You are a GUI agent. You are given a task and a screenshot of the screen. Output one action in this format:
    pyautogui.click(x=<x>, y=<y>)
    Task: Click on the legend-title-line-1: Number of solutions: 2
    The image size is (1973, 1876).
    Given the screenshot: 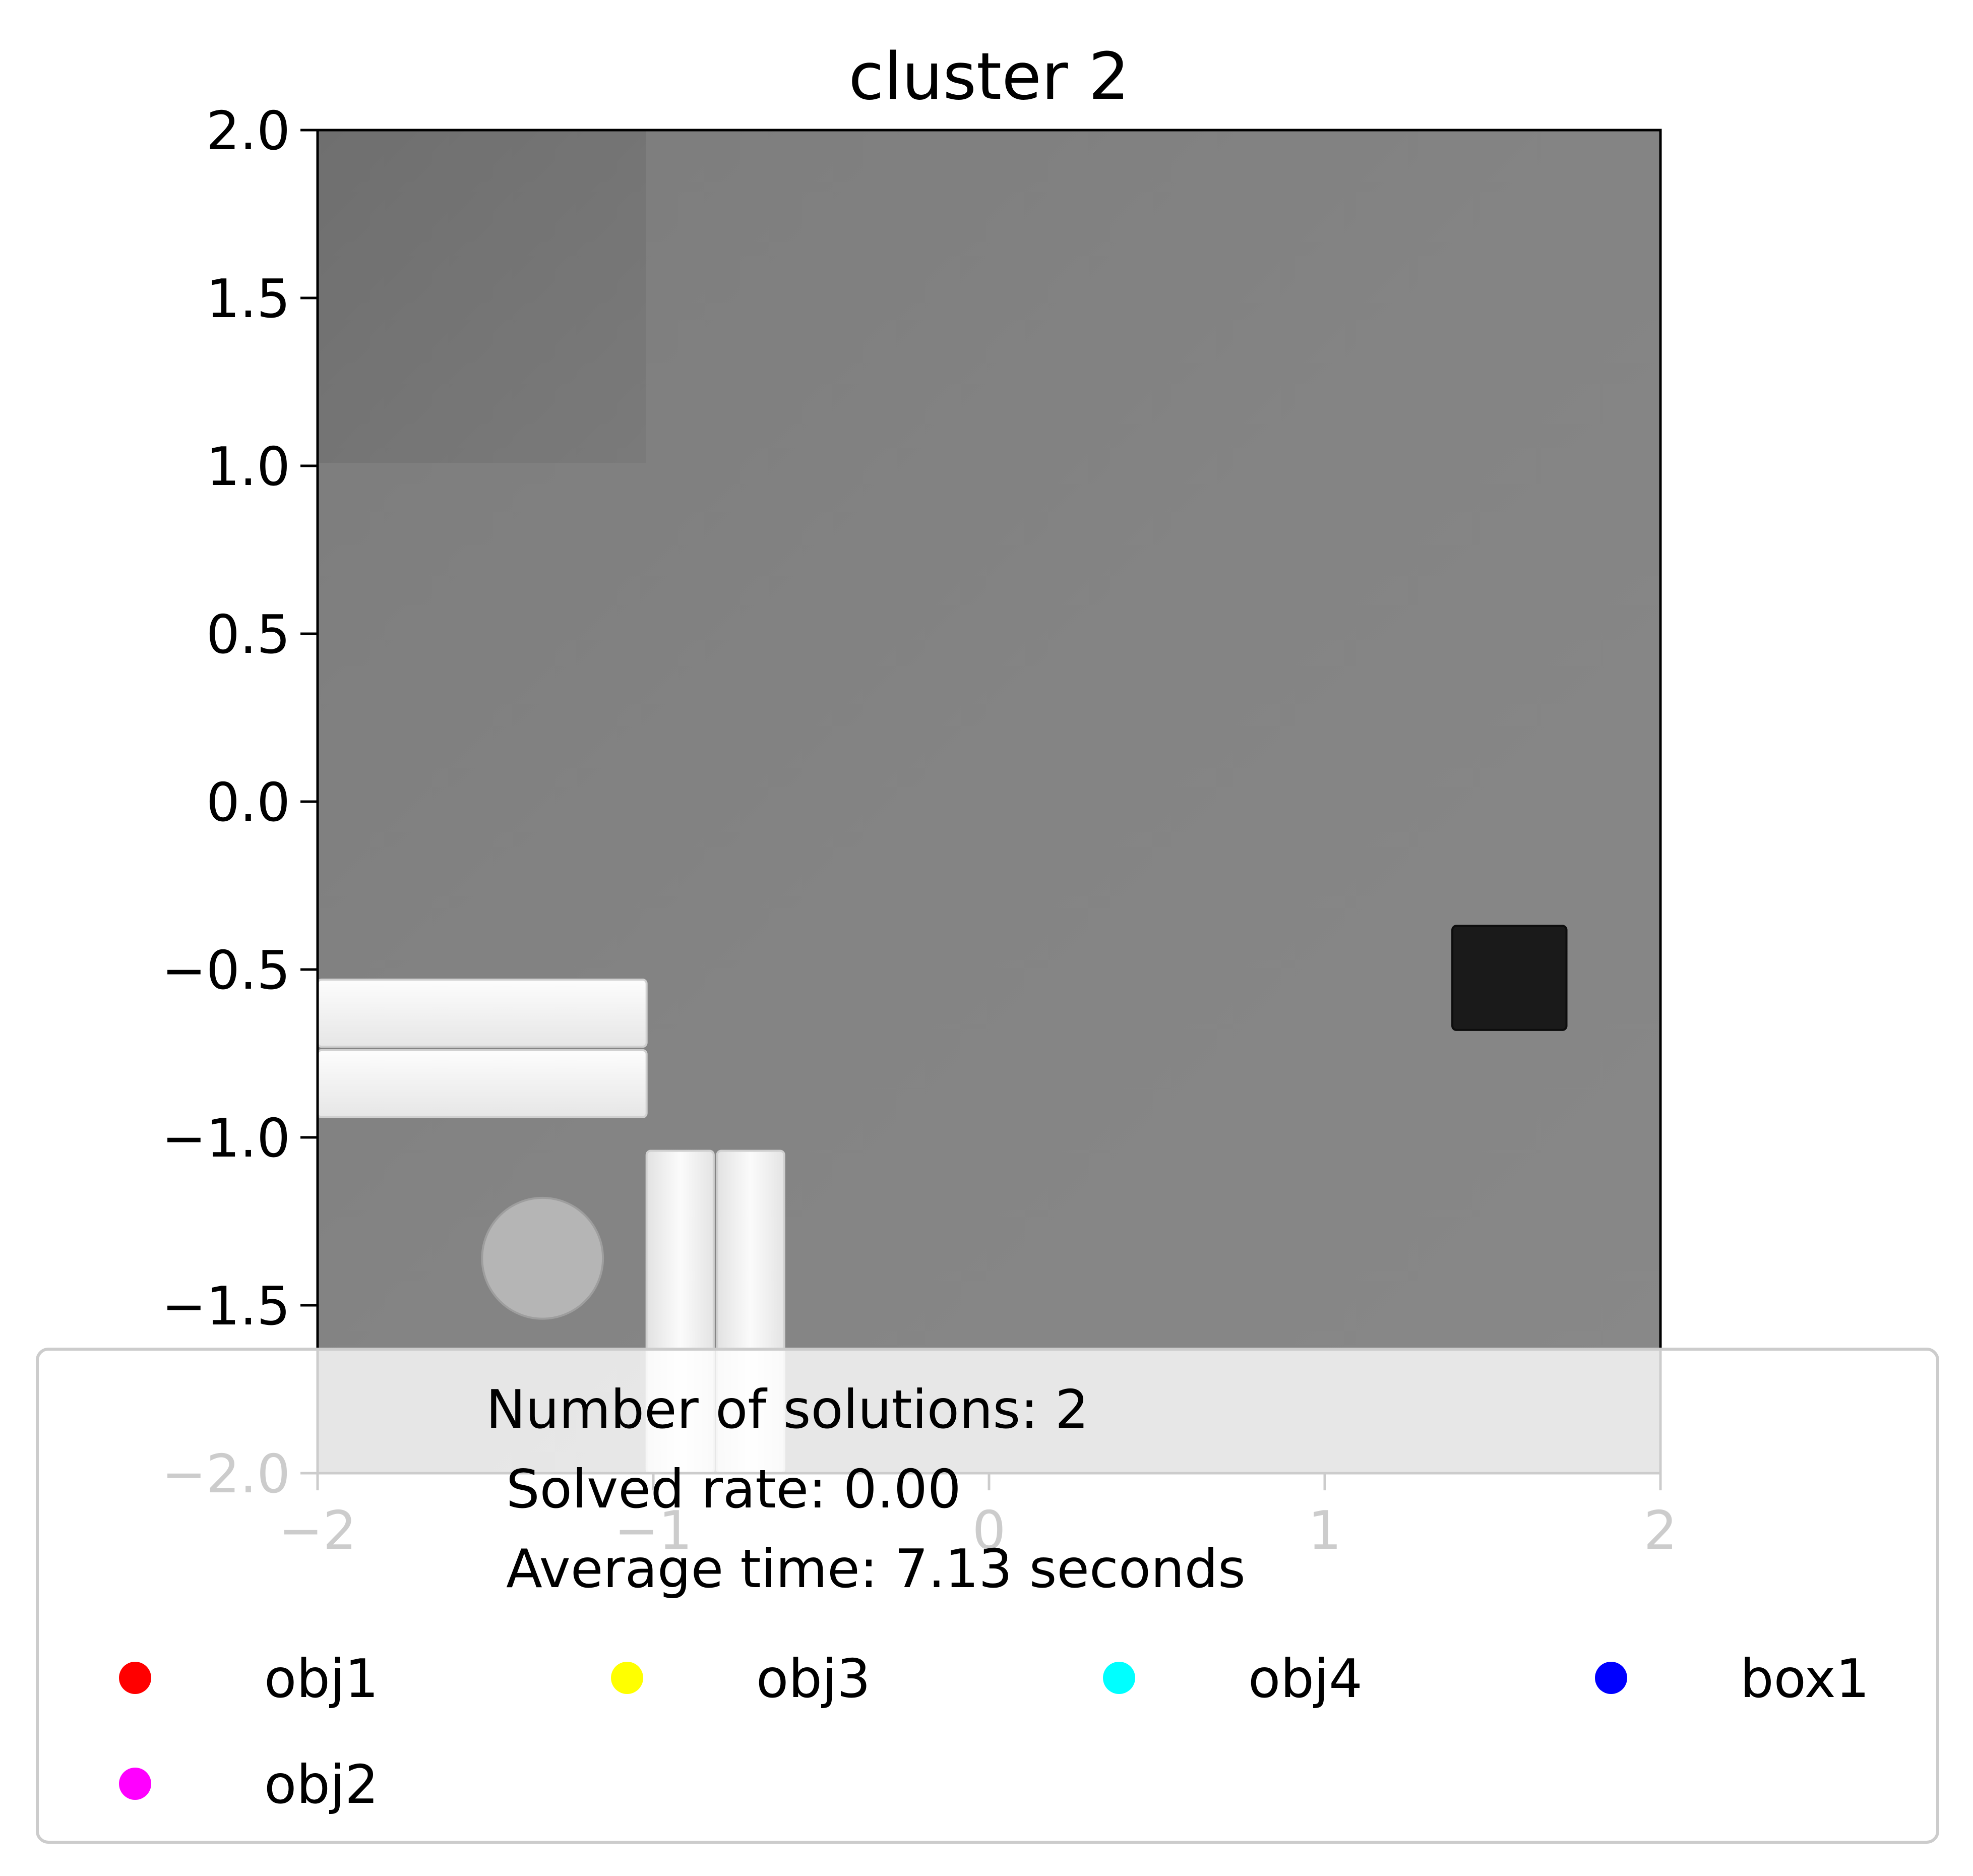 What is the action you would take?
    pyautogui.click(x=787, y=1409)
    